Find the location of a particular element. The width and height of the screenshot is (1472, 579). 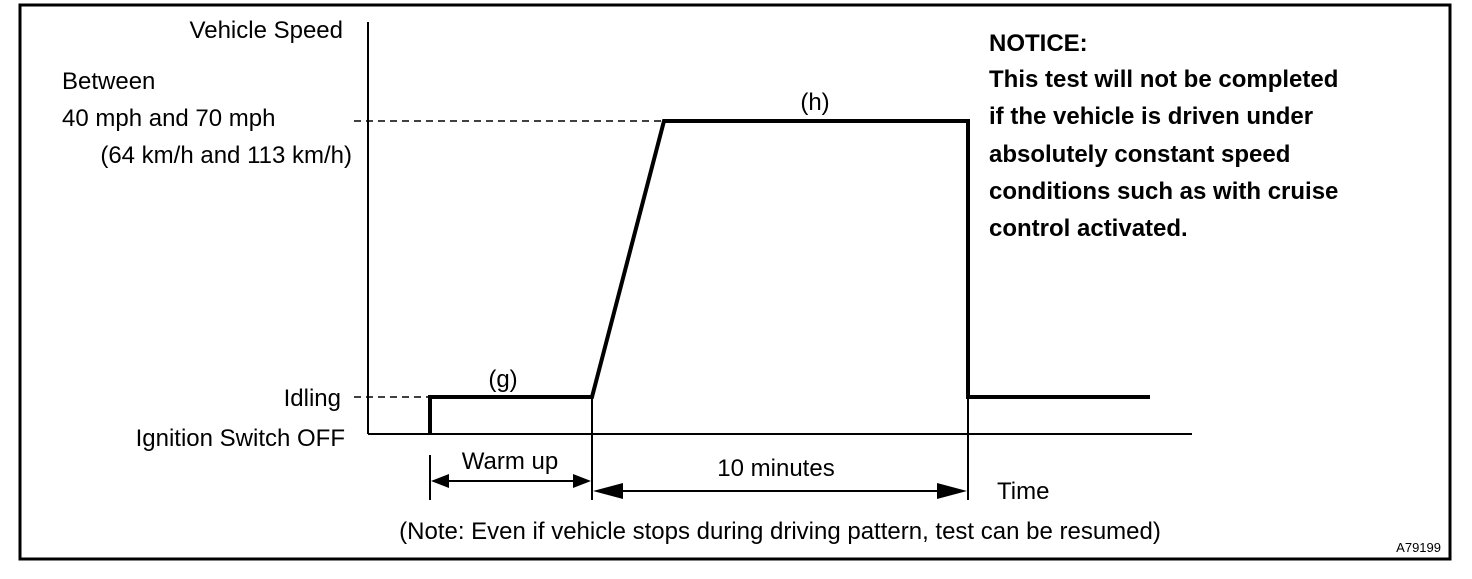

x-axis-label: Time is located at coordinates (1023, 491).